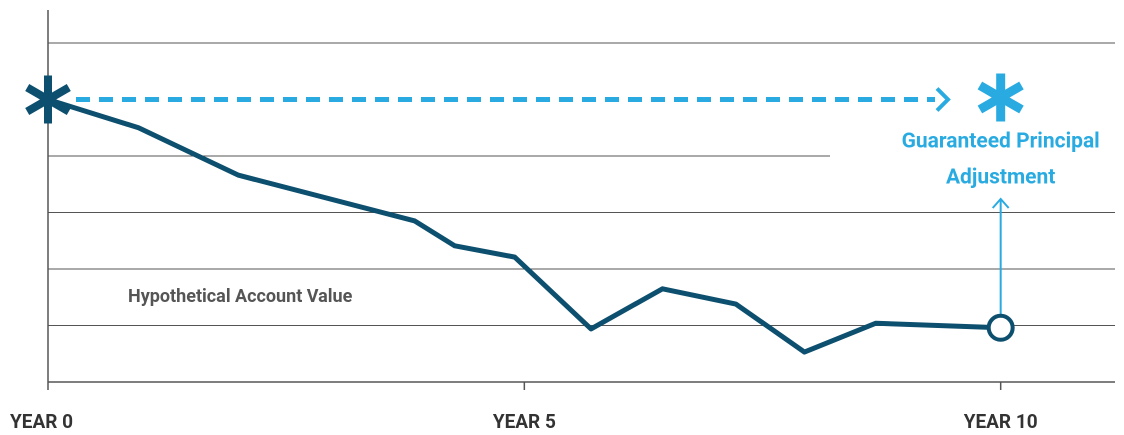  I want to click on x-tick-label: YEAR 5, so click(524, 421).